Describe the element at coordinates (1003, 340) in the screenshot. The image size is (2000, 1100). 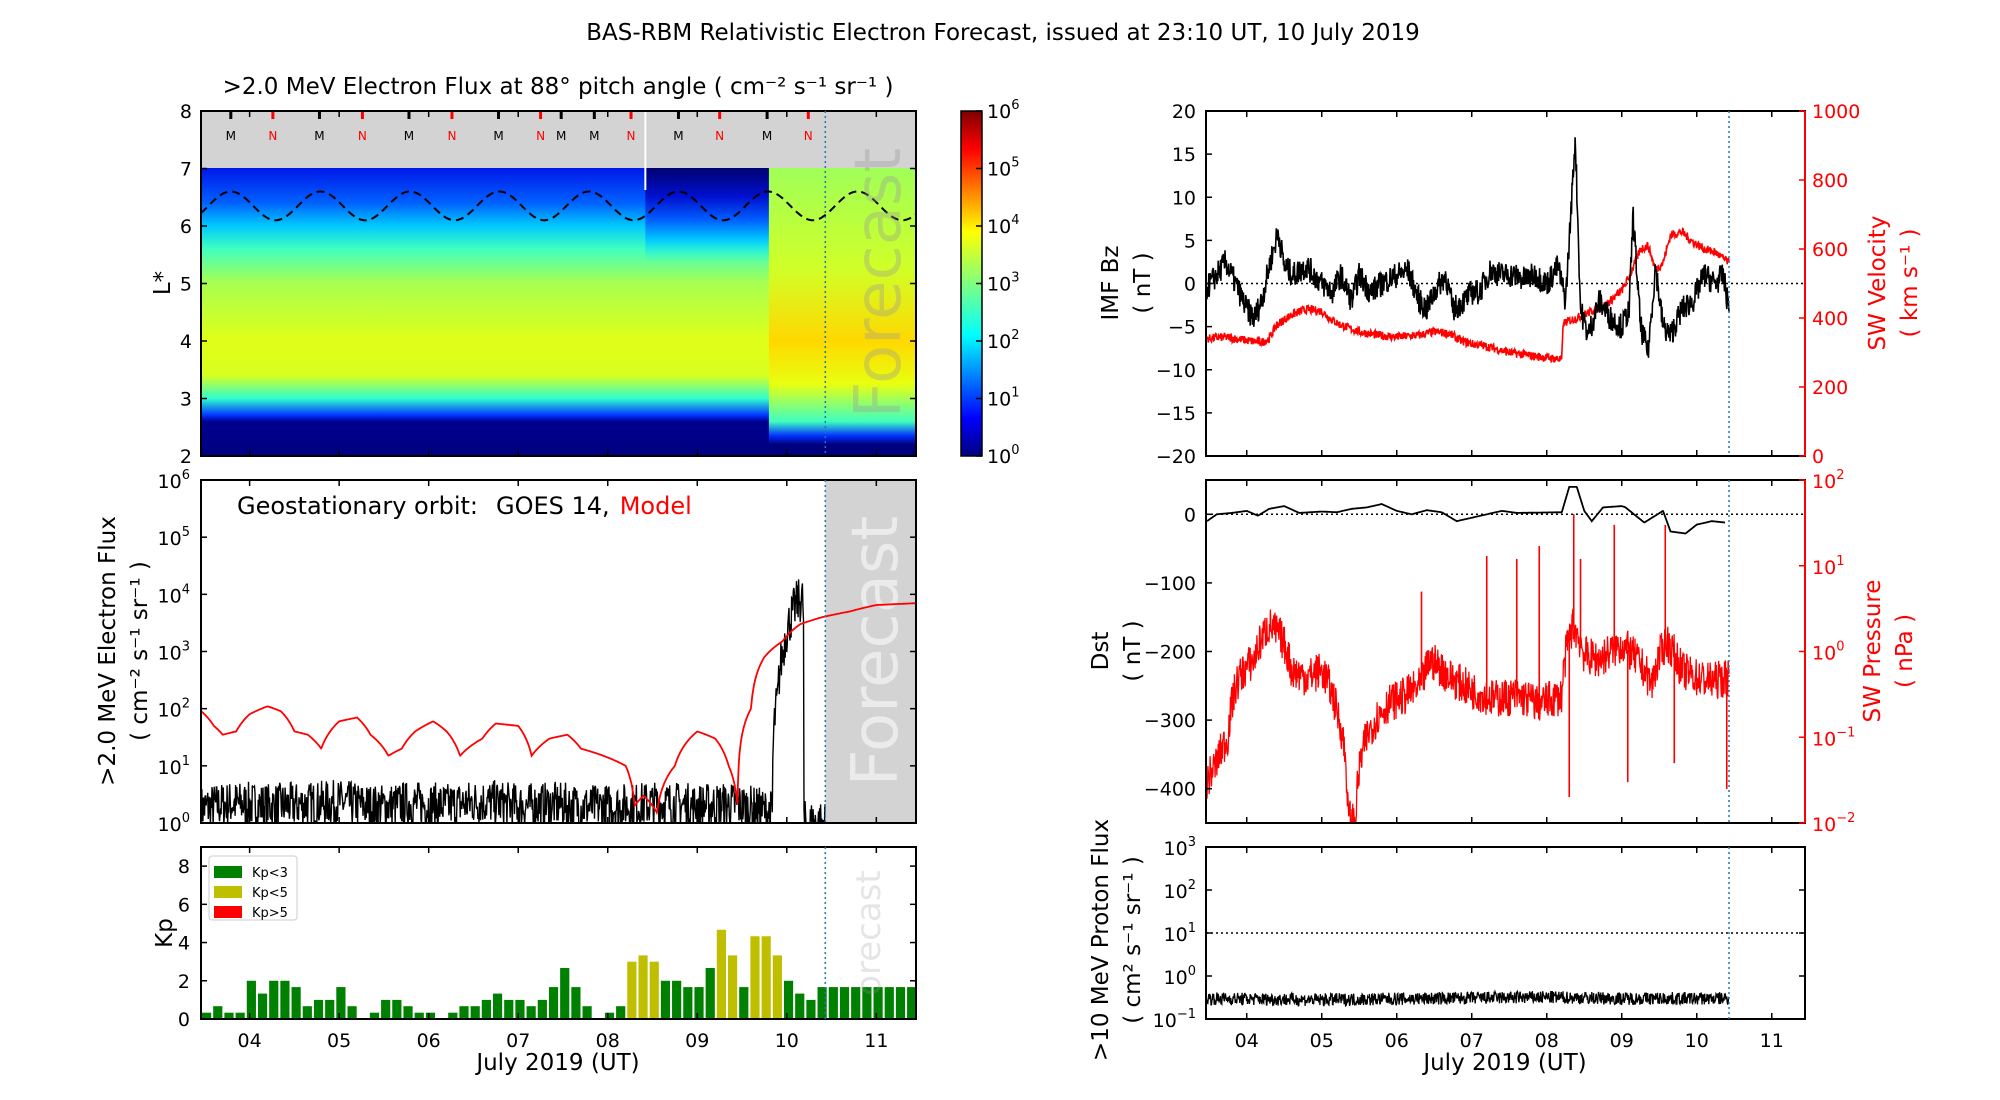
I see `colorbar-tick-label: 10²` at that location.